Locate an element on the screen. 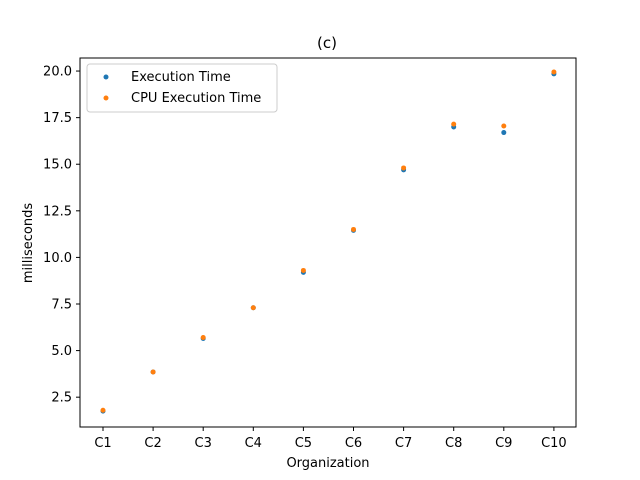 The width and height of the screenshot is (640, 480). legend-label-execution-time: Execution Time is located at coordinates (181, 77).